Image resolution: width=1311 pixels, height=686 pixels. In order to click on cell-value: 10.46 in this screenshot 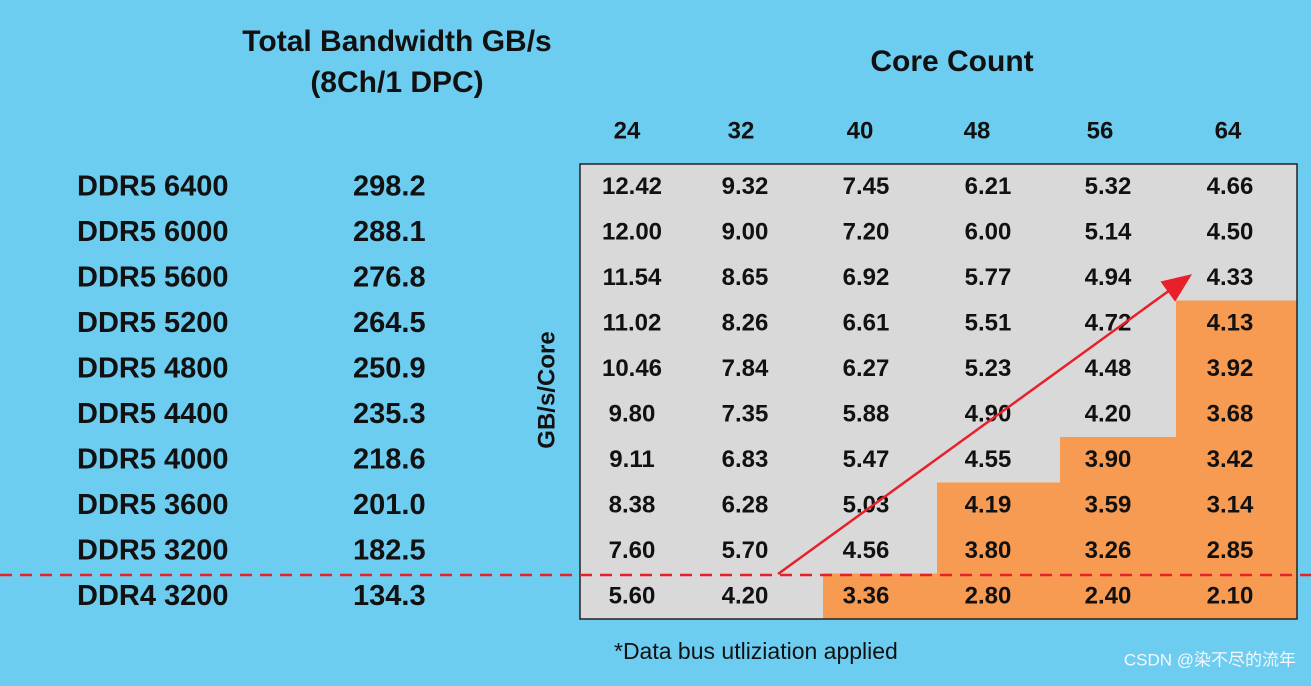, I will do `click(632, 368)`.